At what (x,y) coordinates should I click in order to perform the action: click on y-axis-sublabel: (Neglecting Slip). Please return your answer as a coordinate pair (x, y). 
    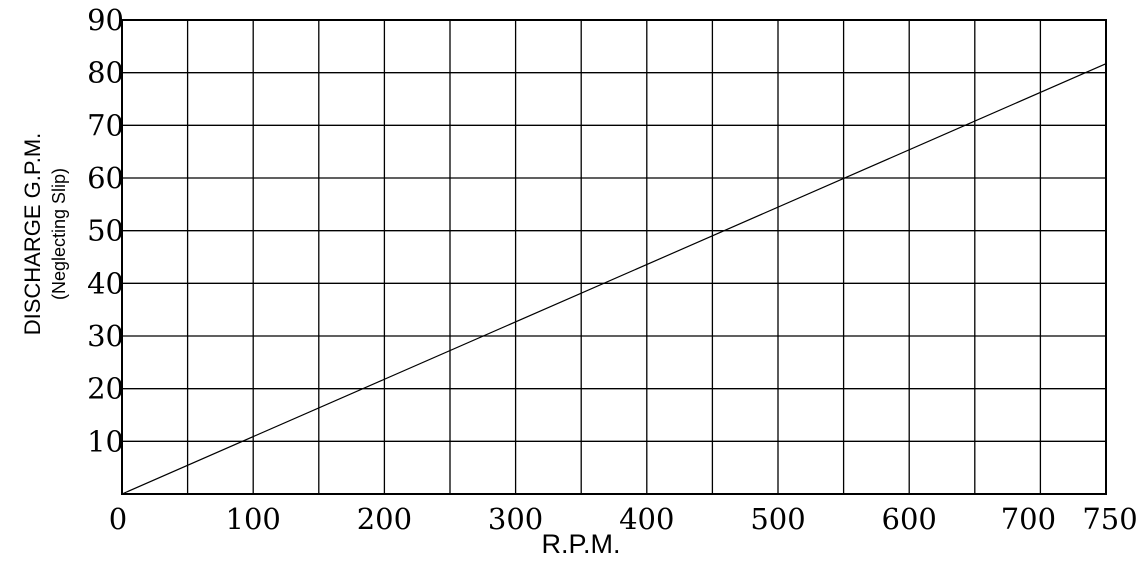
    Looking at the image, I should click on (59, 234).